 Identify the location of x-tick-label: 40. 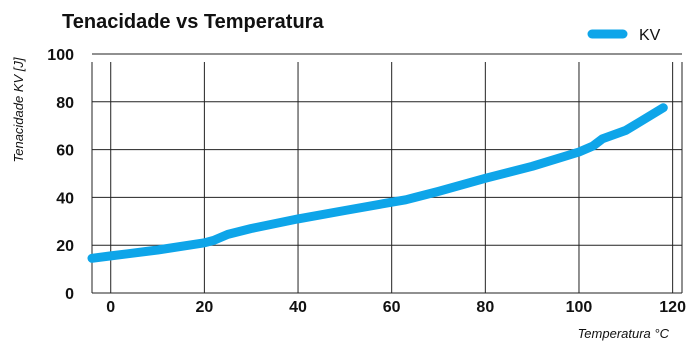
(298, 307).